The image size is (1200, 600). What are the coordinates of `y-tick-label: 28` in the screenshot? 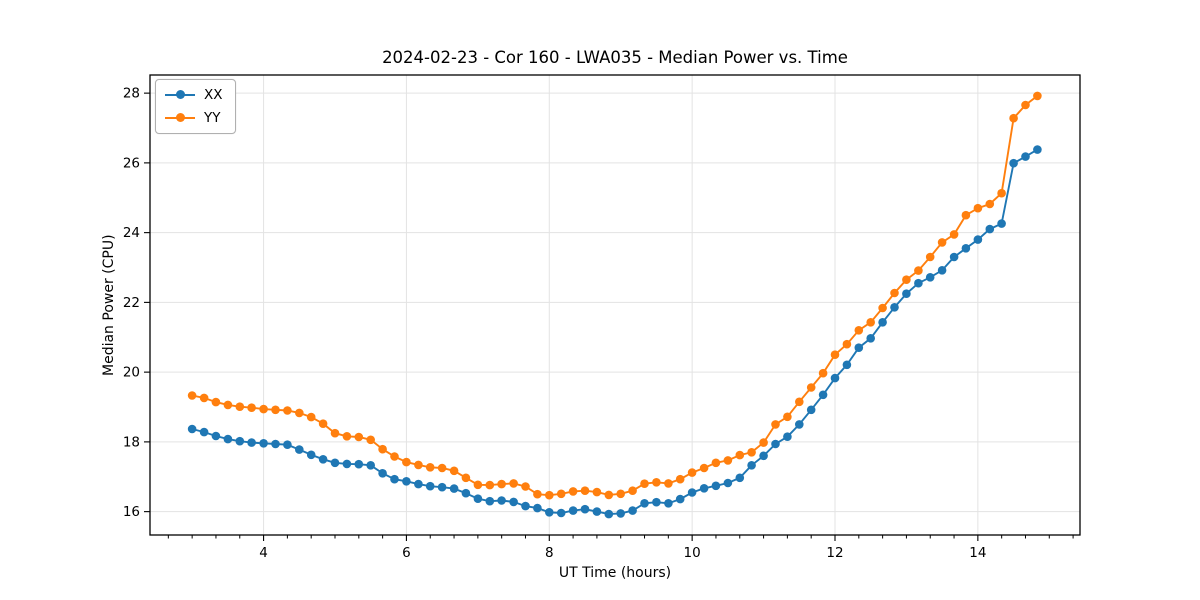 It's located at (131, 94).